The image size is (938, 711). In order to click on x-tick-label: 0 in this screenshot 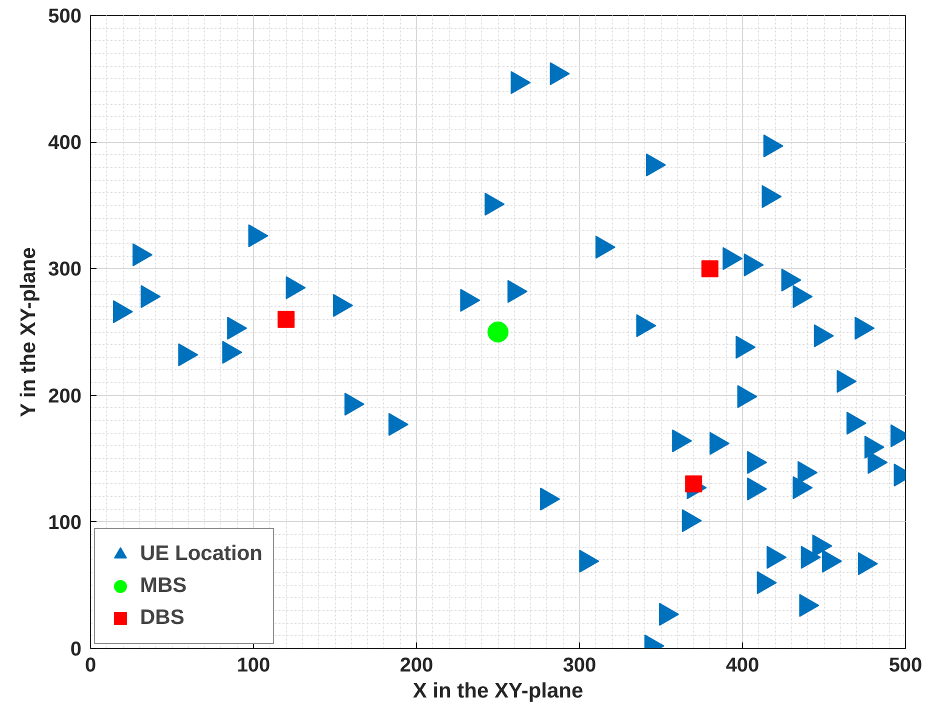, I will do `click(90, 665)`.